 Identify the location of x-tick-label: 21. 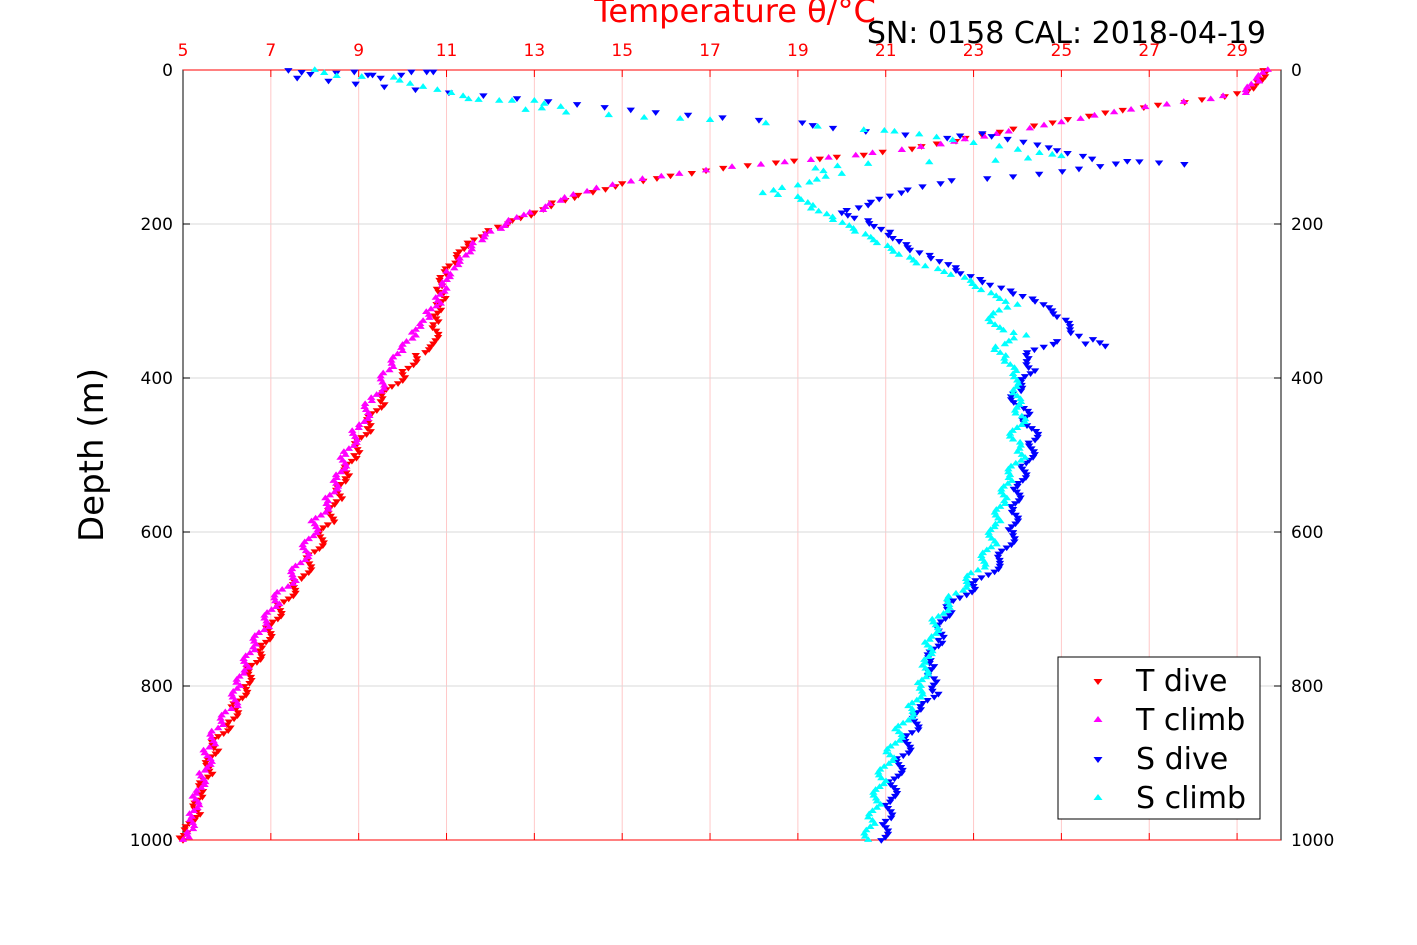
(886, 51).